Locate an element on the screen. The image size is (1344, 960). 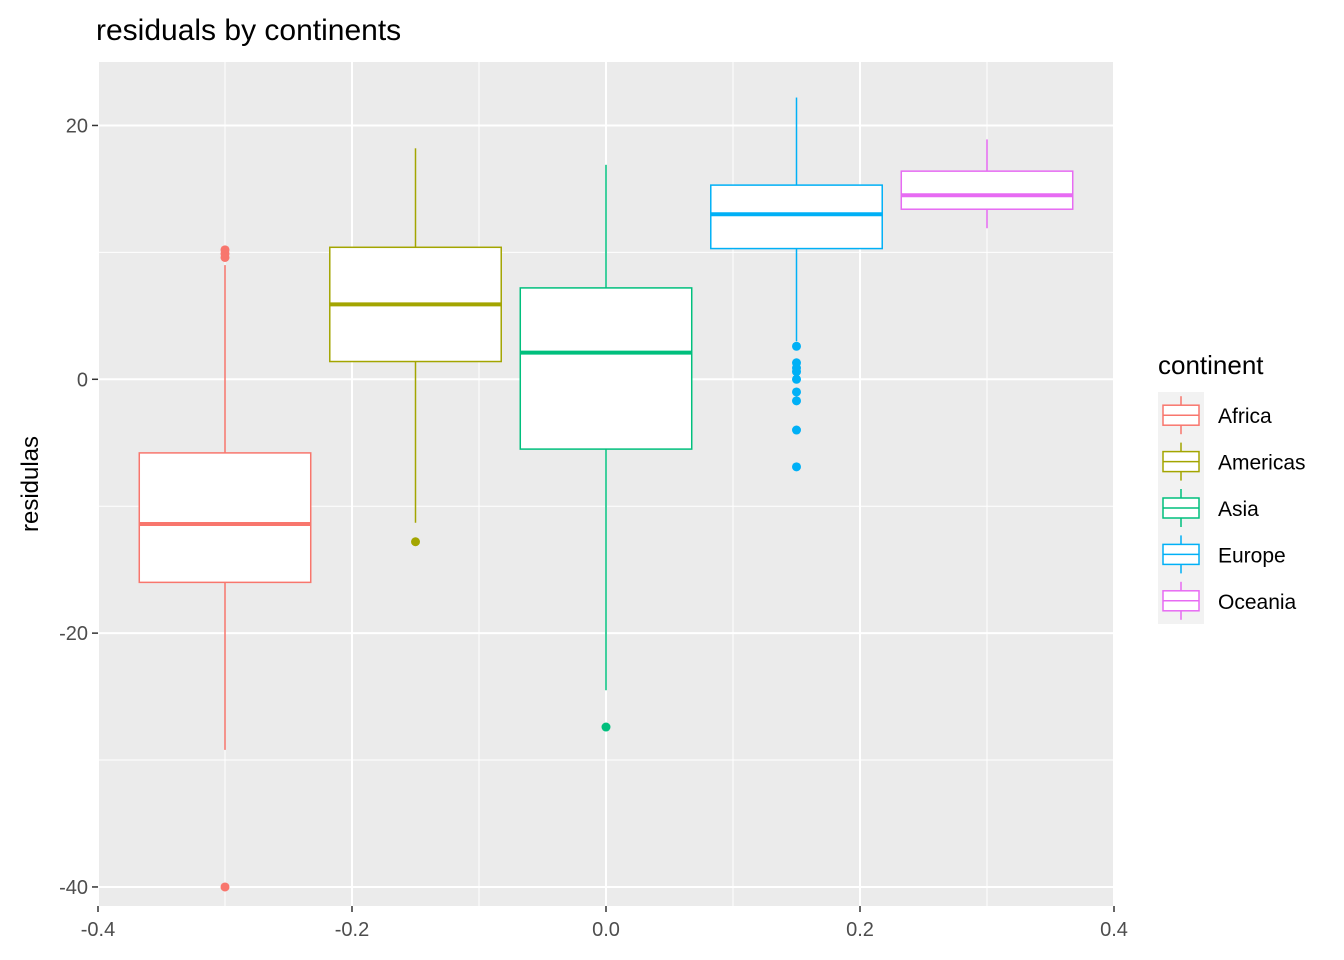
legend-item-asia: Asia is located at coordinates (1210, 508).